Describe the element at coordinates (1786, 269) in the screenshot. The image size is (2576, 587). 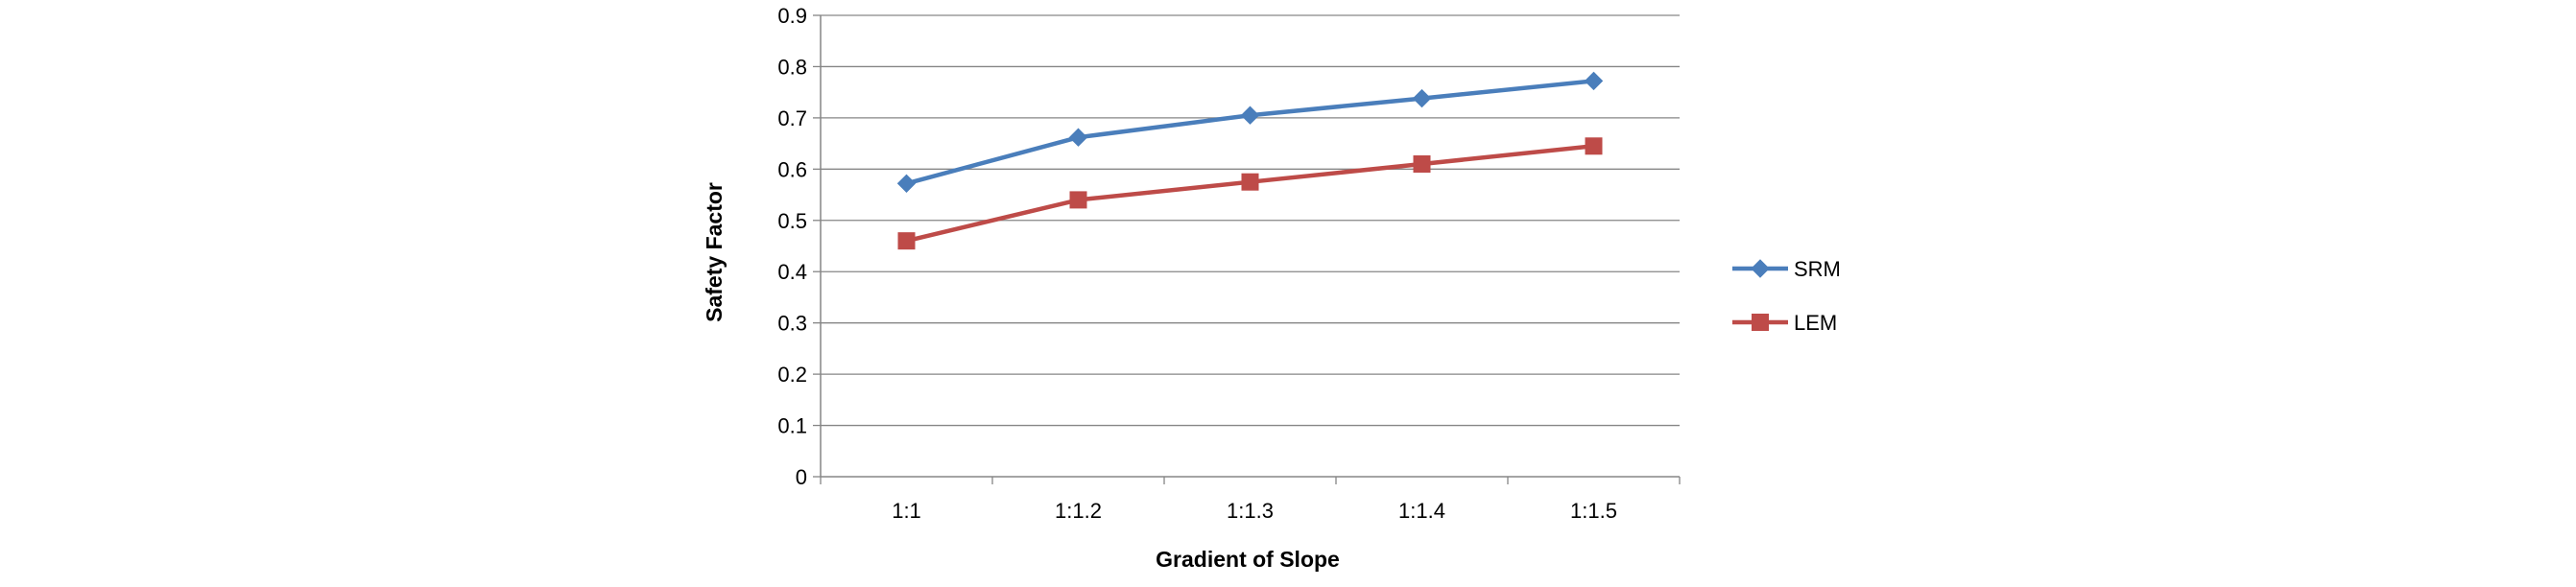
I see `legend-entry-srm: SRM` at that location.